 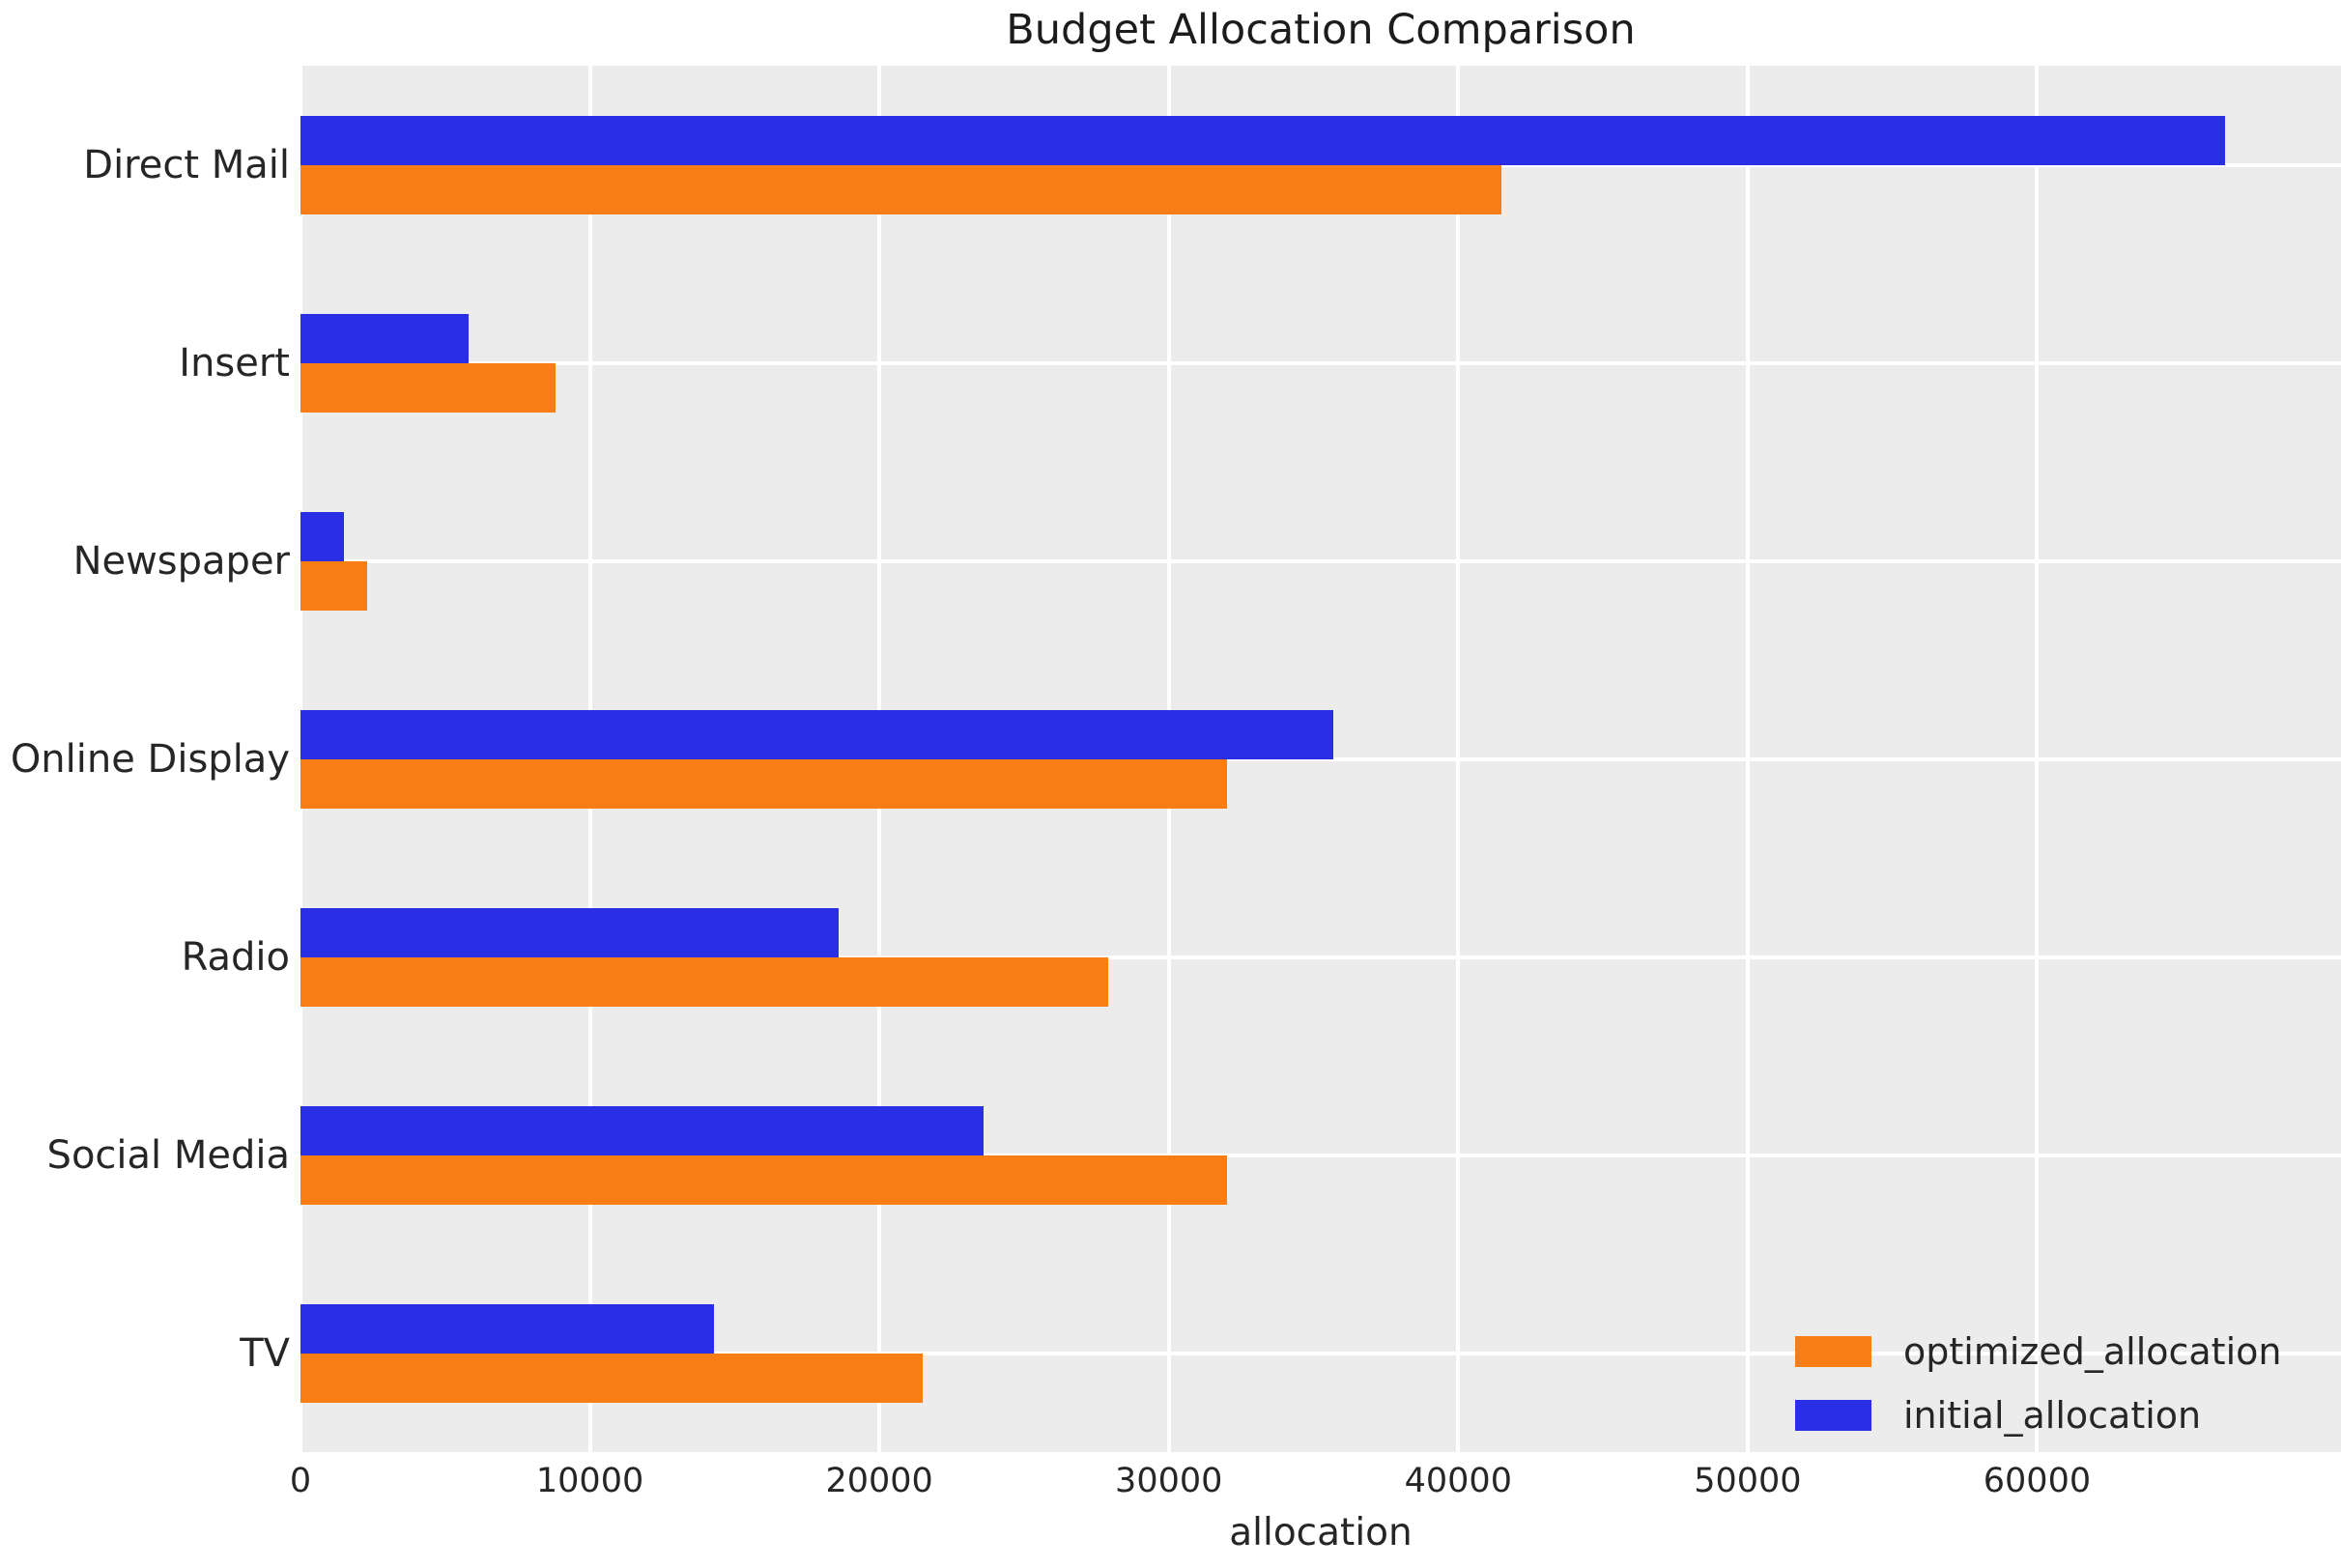 I want to click on bar-optimized-allocation-online-display, so click(x=764, y=783).